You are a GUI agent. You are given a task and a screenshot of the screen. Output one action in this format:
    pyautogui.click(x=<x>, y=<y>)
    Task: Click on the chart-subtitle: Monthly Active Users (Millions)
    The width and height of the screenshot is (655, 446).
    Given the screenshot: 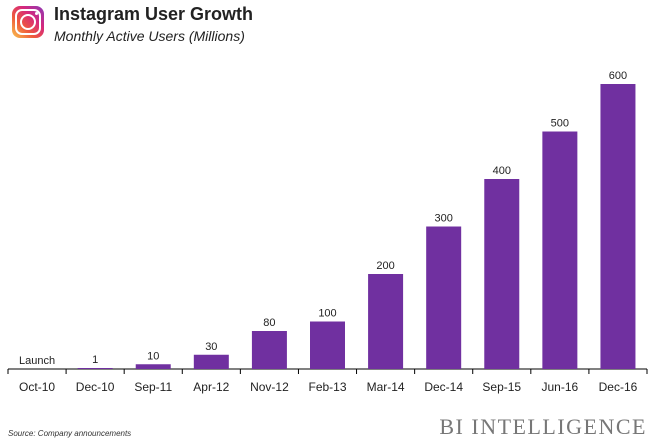 What is the action you would take?
    pyautogui.click(x=149, y=36)
    